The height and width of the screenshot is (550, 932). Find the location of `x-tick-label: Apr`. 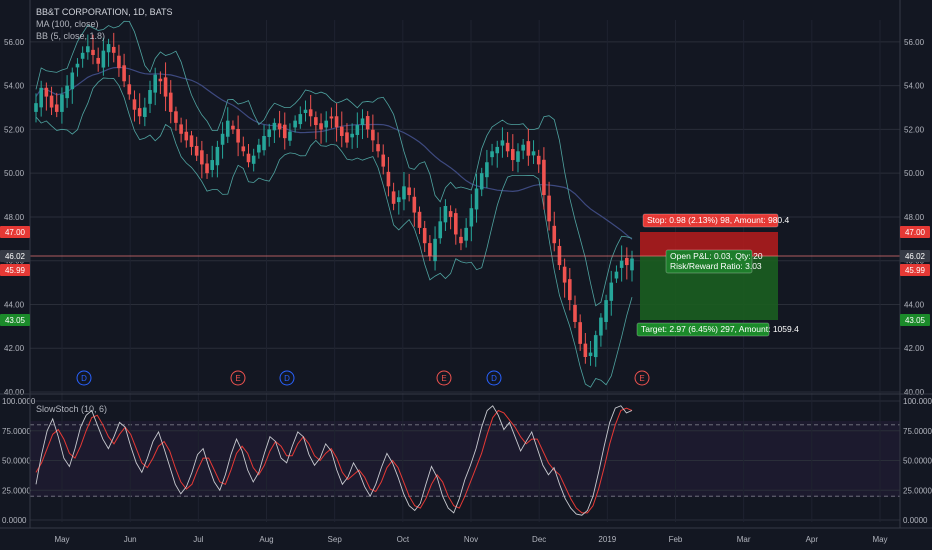

x-tick-label: Apr is located at coordinates (812, 539).